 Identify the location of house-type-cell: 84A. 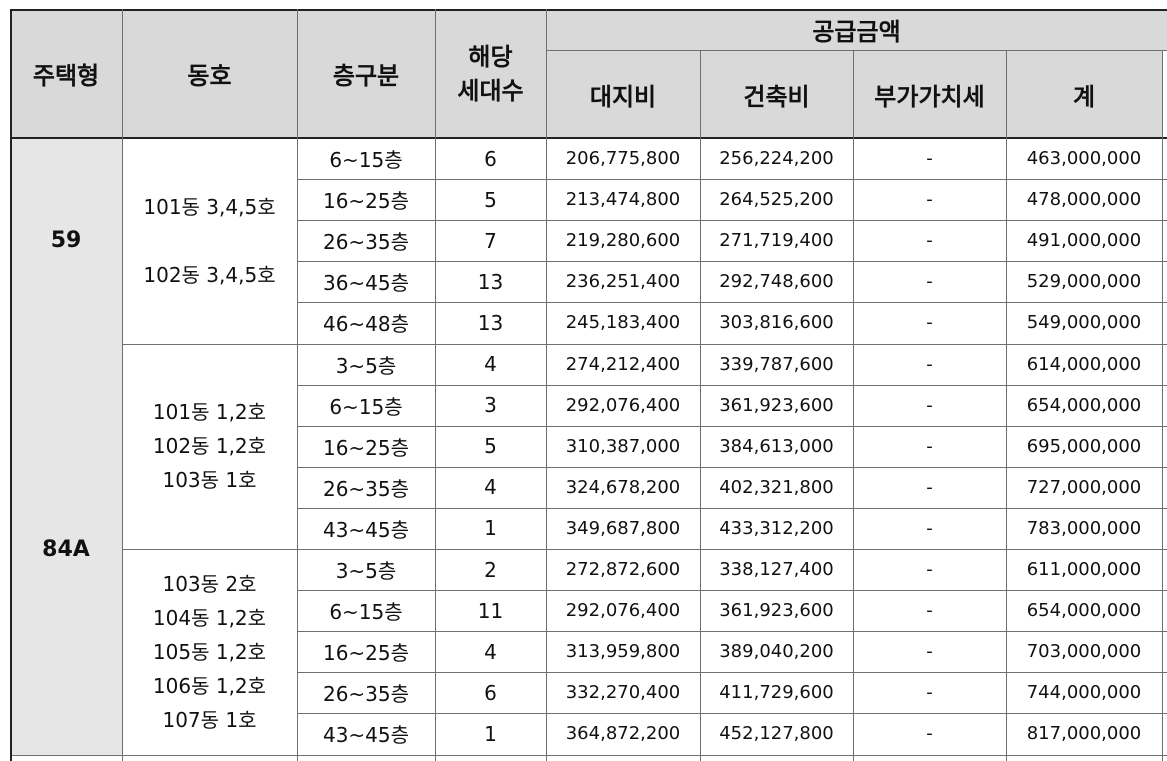
(66, 549).